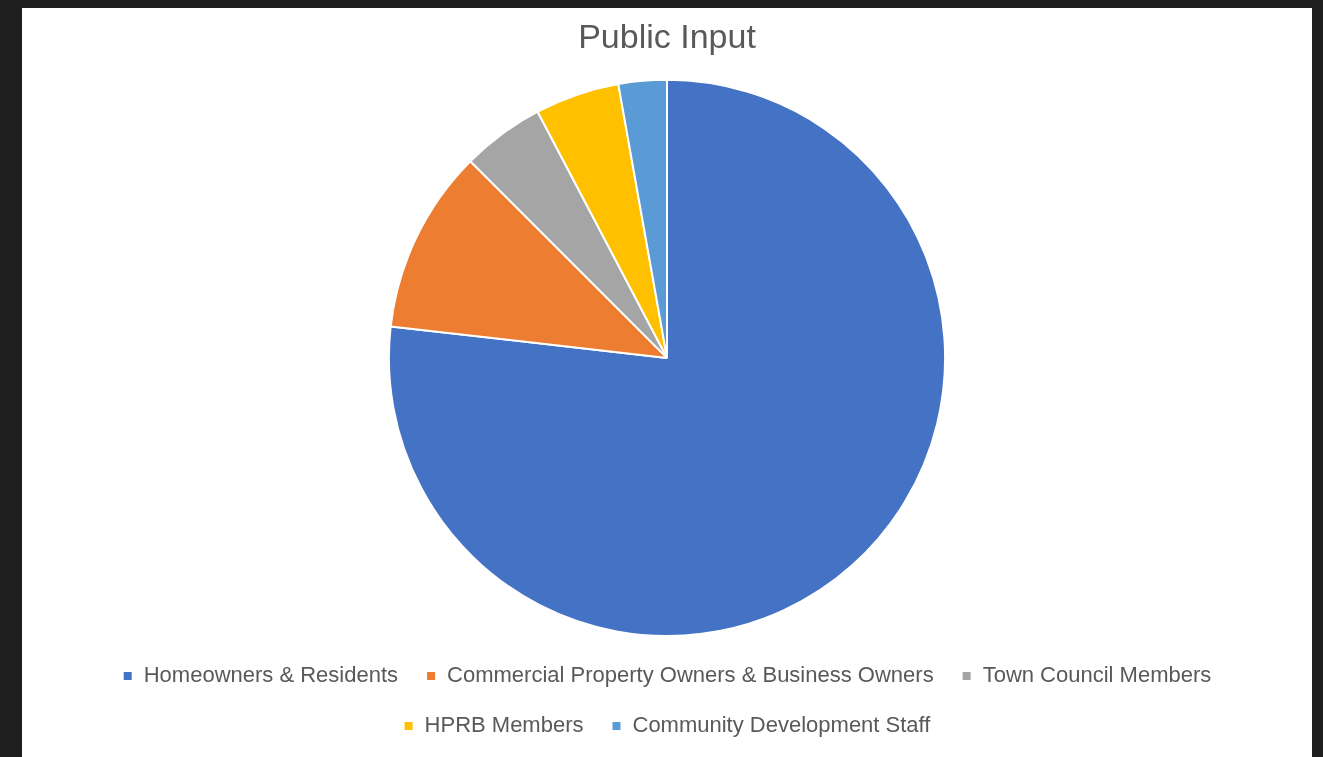 The image size is (1323, 757). What do you see at coordinates (271, 675) in the screenshot?
I see `legend-label: Homeowners & Residents` at bounding box center [271, 675].